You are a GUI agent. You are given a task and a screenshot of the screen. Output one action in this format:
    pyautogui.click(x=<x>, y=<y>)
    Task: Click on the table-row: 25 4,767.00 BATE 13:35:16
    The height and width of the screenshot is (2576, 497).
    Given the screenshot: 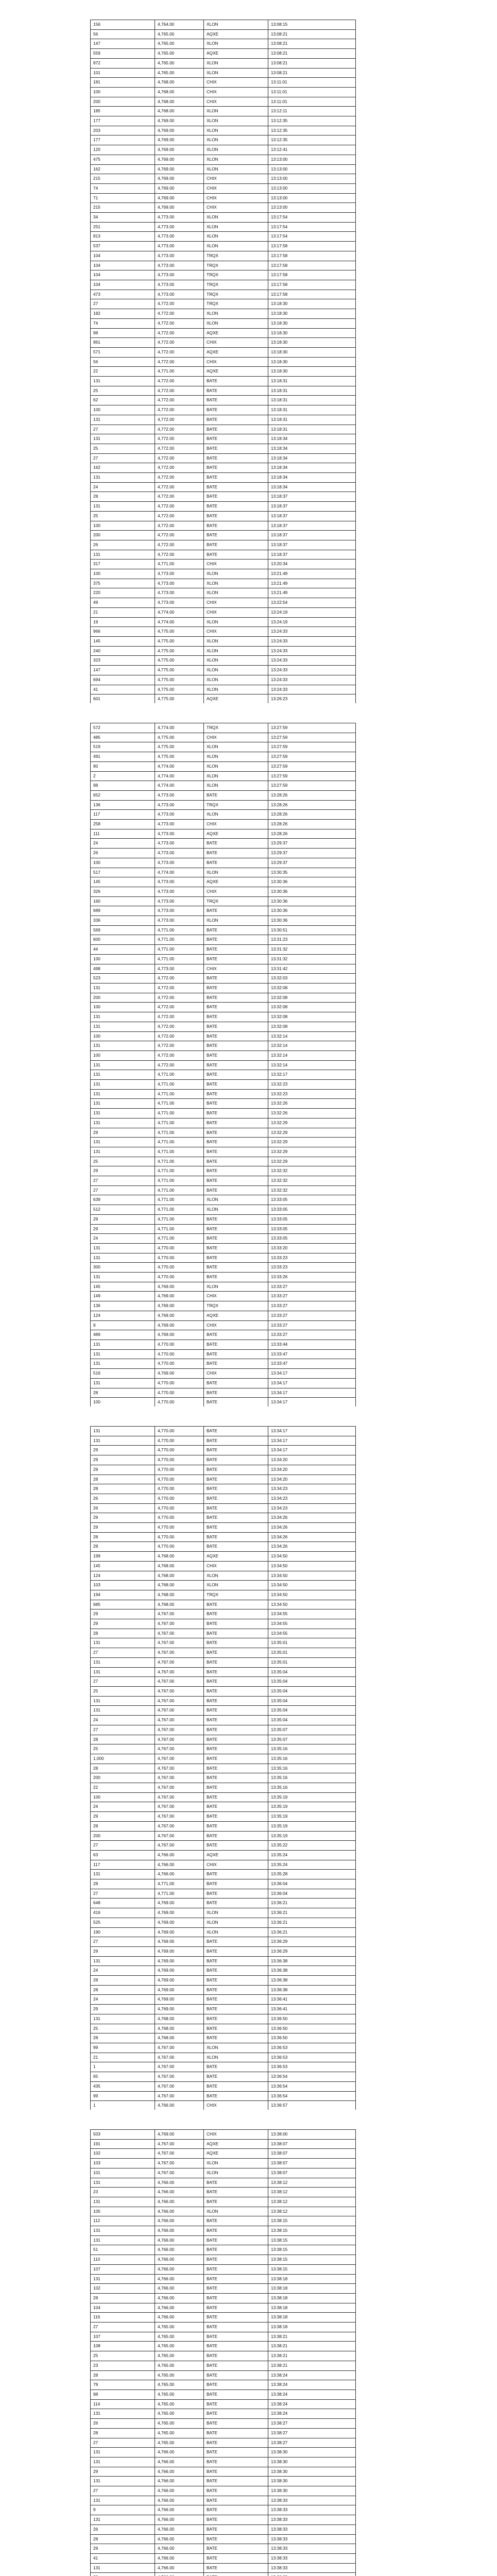 What is the action you would take?
    pyautogui.click(x=223, y=1749)
    